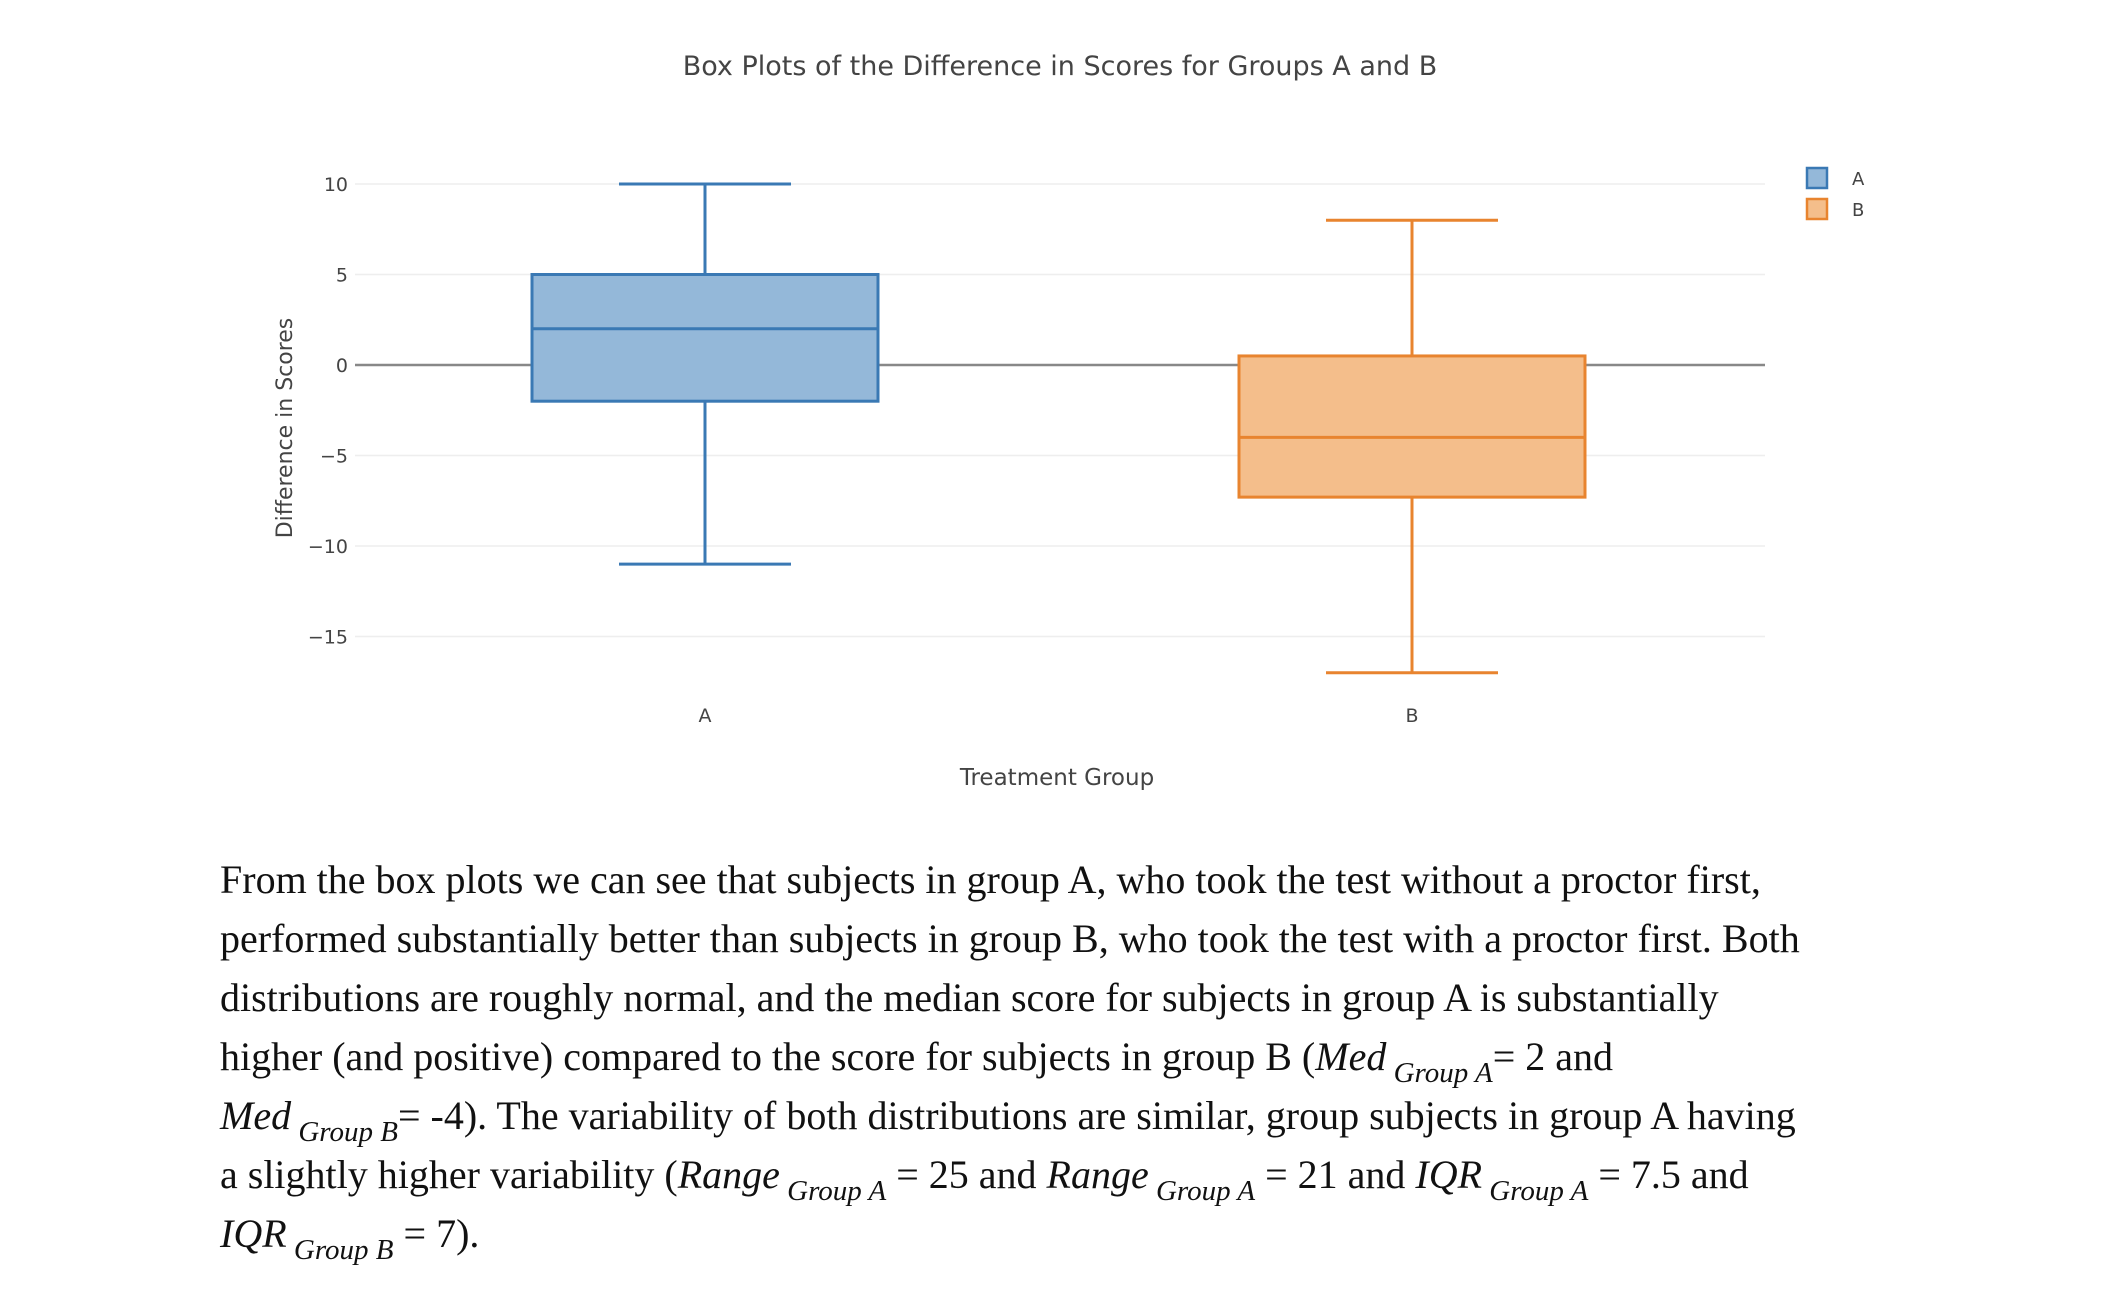  I want to click on text-run: = 21 and, so click(1335, 1174).